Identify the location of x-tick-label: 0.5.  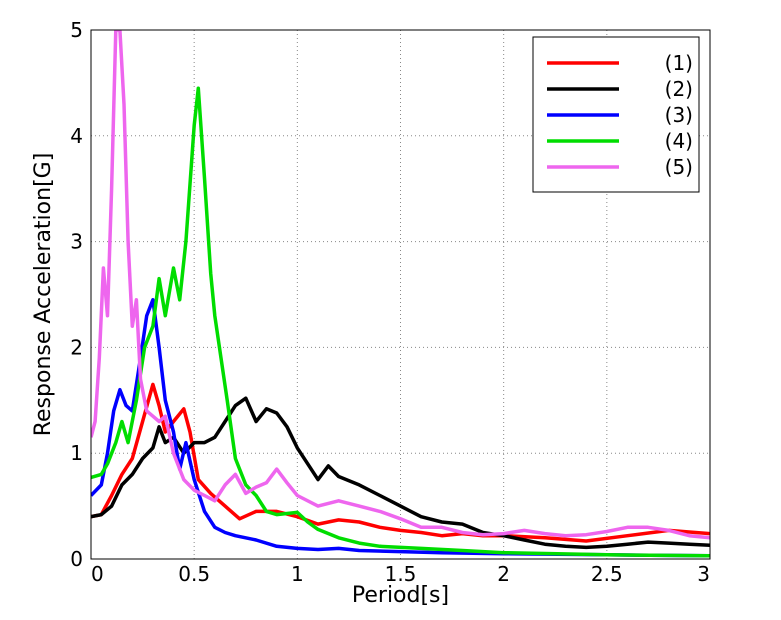
(194, 574).